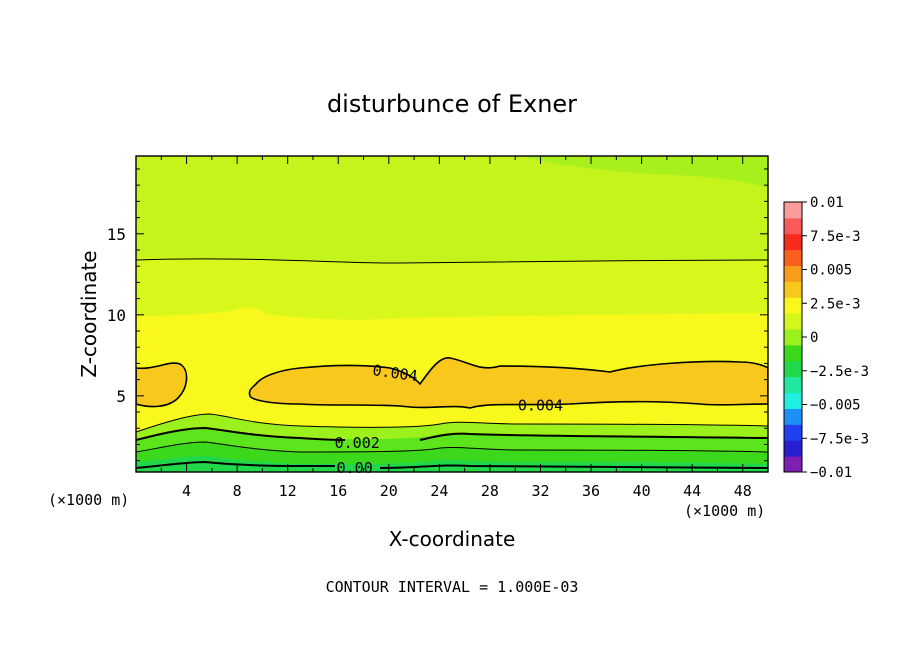 The width and height of the screenshot is (904, 654). I want to click on colorbar-tick-label: 0, so click(814, 338).